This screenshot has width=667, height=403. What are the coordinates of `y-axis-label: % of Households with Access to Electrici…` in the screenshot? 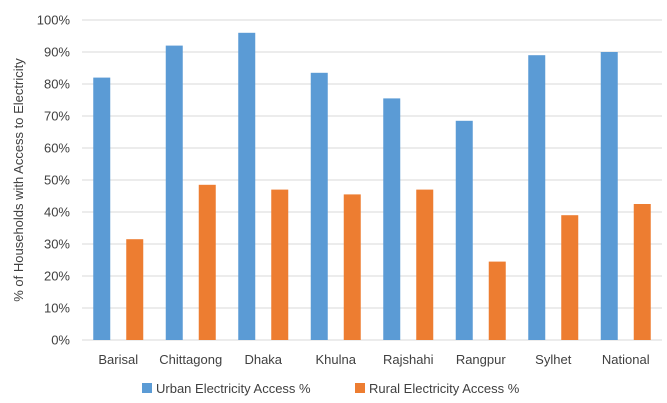 It's located at (18, 180).